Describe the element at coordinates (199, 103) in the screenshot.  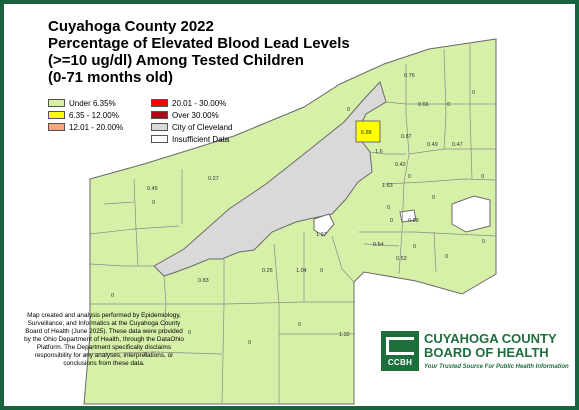
I see `legend-label: 20.01 - 30.00%` at that location.